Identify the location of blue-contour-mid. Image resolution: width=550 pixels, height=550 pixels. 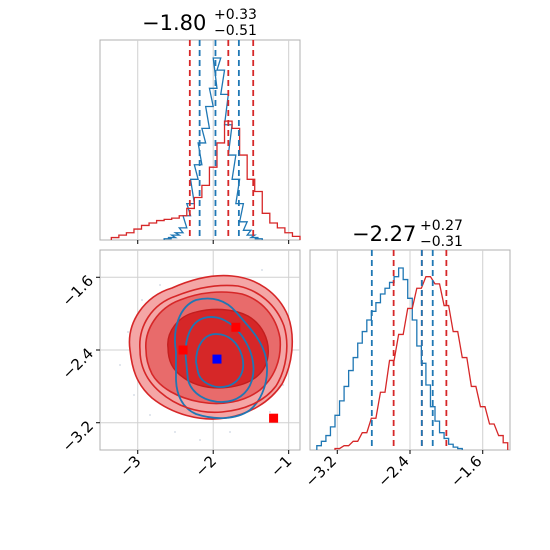
(219, 359).